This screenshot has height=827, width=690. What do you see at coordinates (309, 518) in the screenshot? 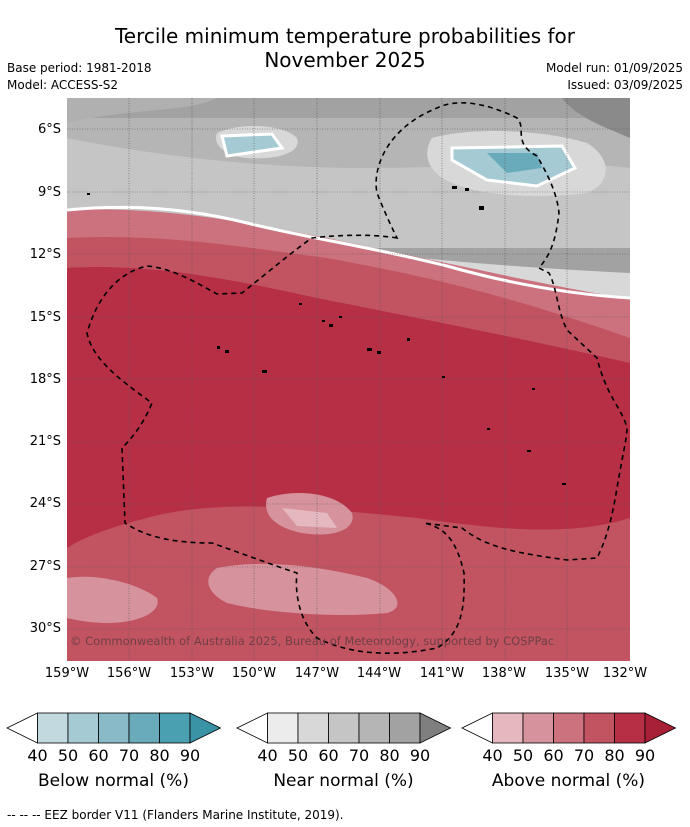
I see `above-normal-50-patch` at bounding box center [309, 518].